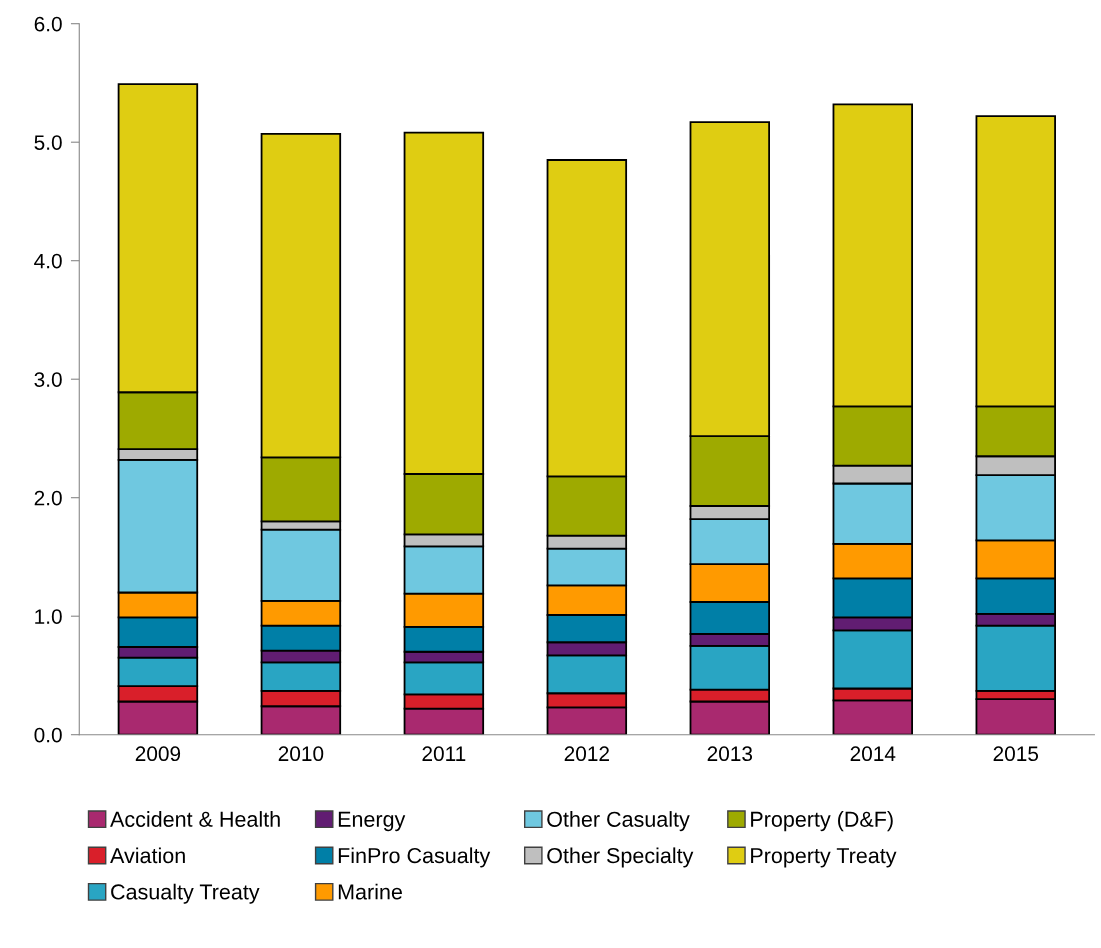 The width and height of the screenshot is (1101, 948). Describe the element at coordinates (195, 819) in the screenshot. I see `legend-label: Accident & Health` at that location.